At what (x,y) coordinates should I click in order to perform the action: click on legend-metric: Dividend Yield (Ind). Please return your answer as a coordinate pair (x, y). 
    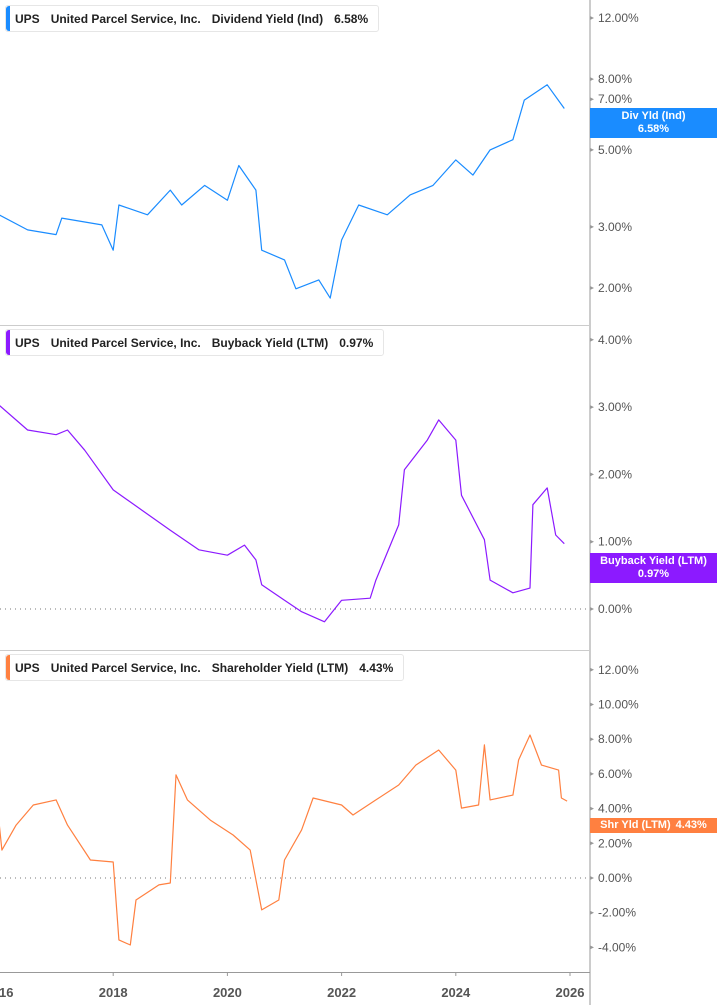
    Looking at the image, I should click on (267, 18).